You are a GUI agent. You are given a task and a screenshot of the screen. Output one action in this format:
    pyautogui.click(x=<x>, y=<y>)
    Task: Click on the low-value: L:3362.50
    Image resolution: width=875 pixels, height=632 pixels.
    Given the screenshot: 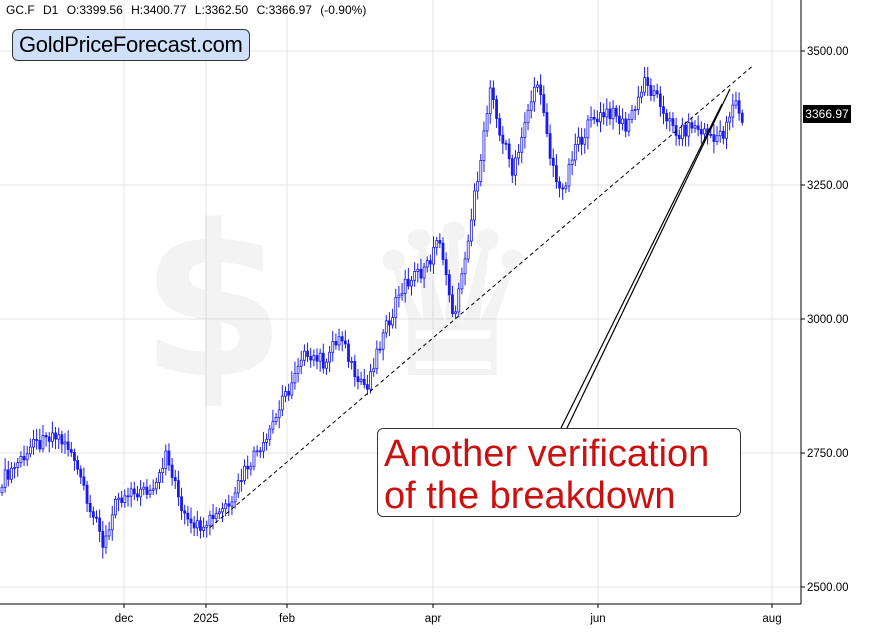 What is the action you would take?
    pyautogui.click(x=221, y=10)
    